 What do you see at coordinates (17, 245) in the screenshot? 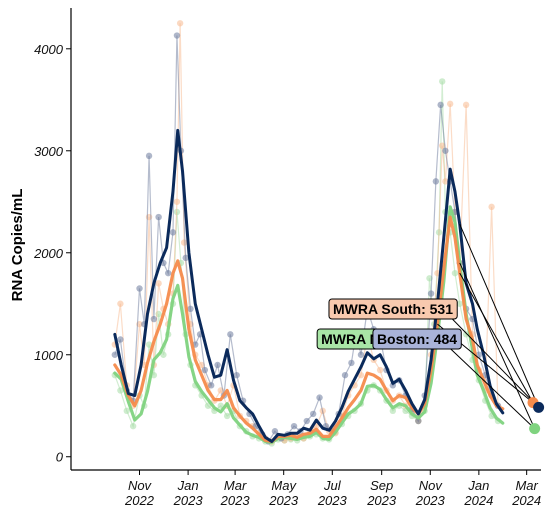
I see `y-axis-title: RNA Copies/mL` at bounding box center [17, 245].